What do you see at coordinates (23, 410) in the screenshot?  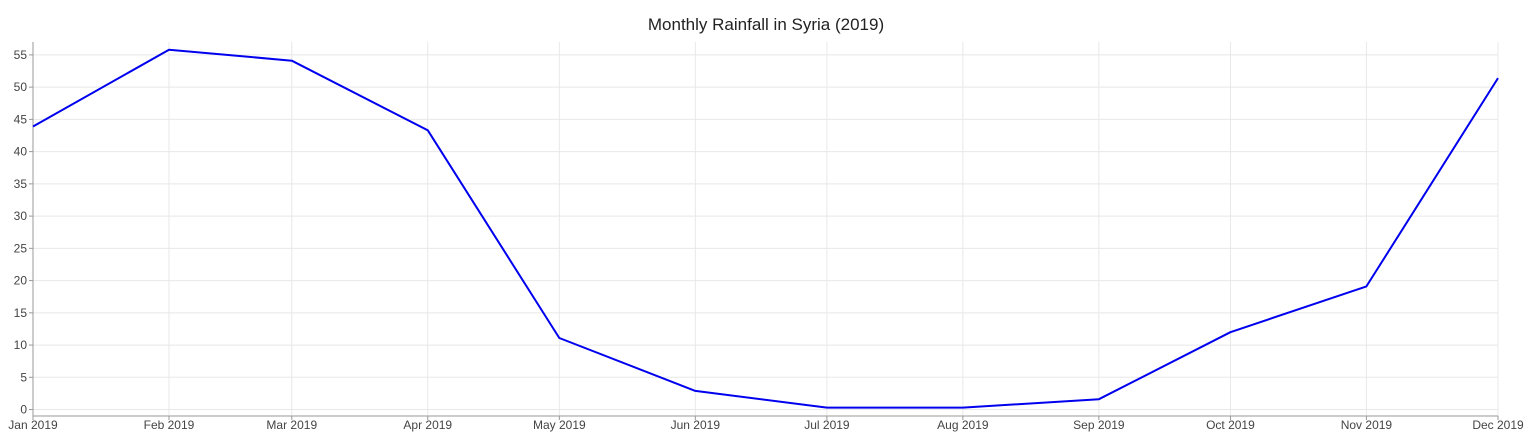 I see `y-tick-label: 0` at bounding box center [23, 410].